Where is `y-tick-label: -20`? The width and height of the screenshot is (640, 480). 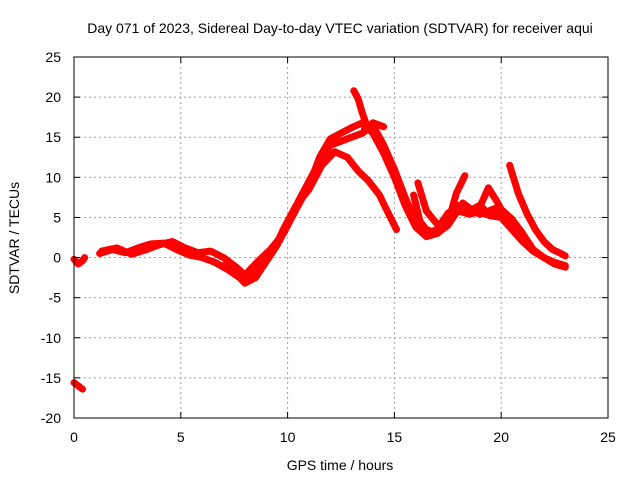
y-tick-label: -20 is located at coordinates (51, 418).